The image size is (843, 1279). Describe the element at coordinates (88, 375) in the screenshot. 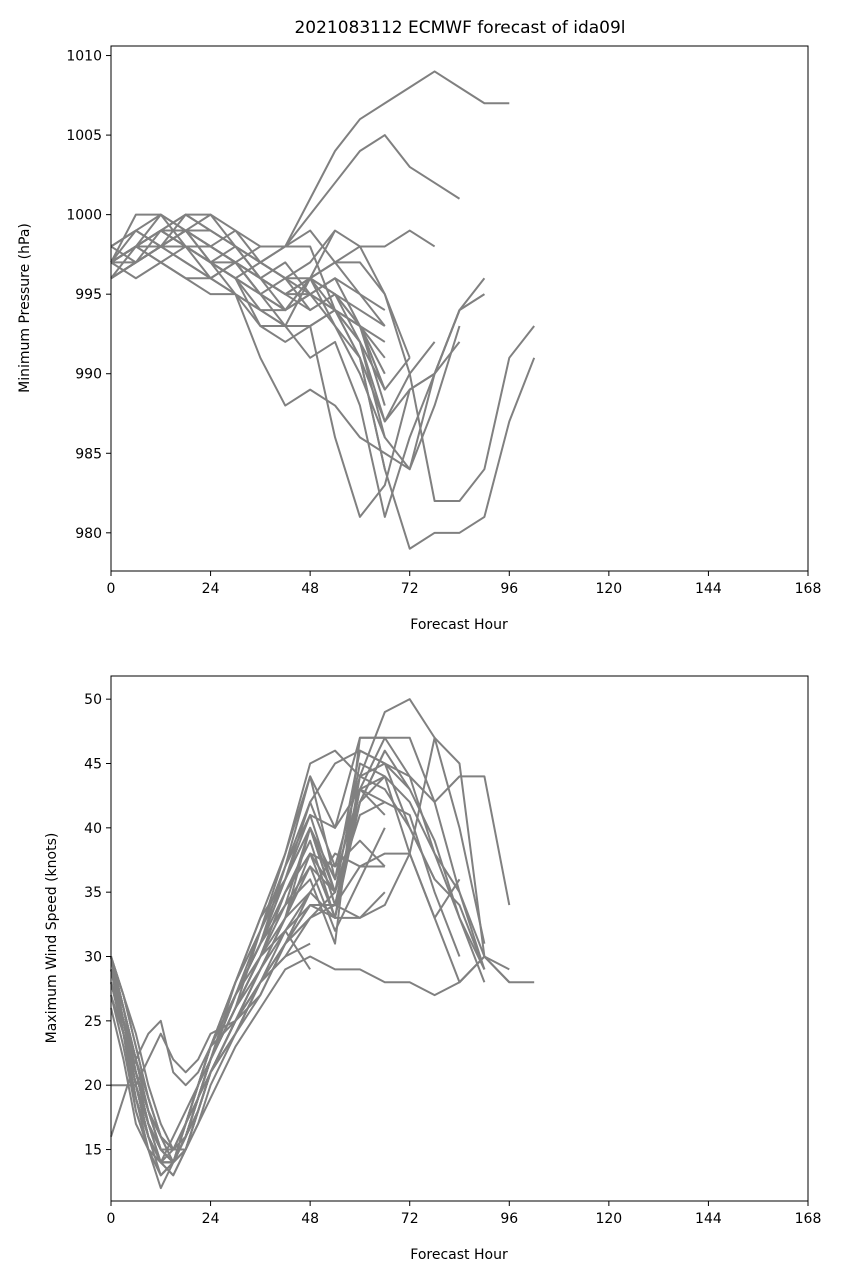

I see `pressure-y-tick-label: 990` at that location.